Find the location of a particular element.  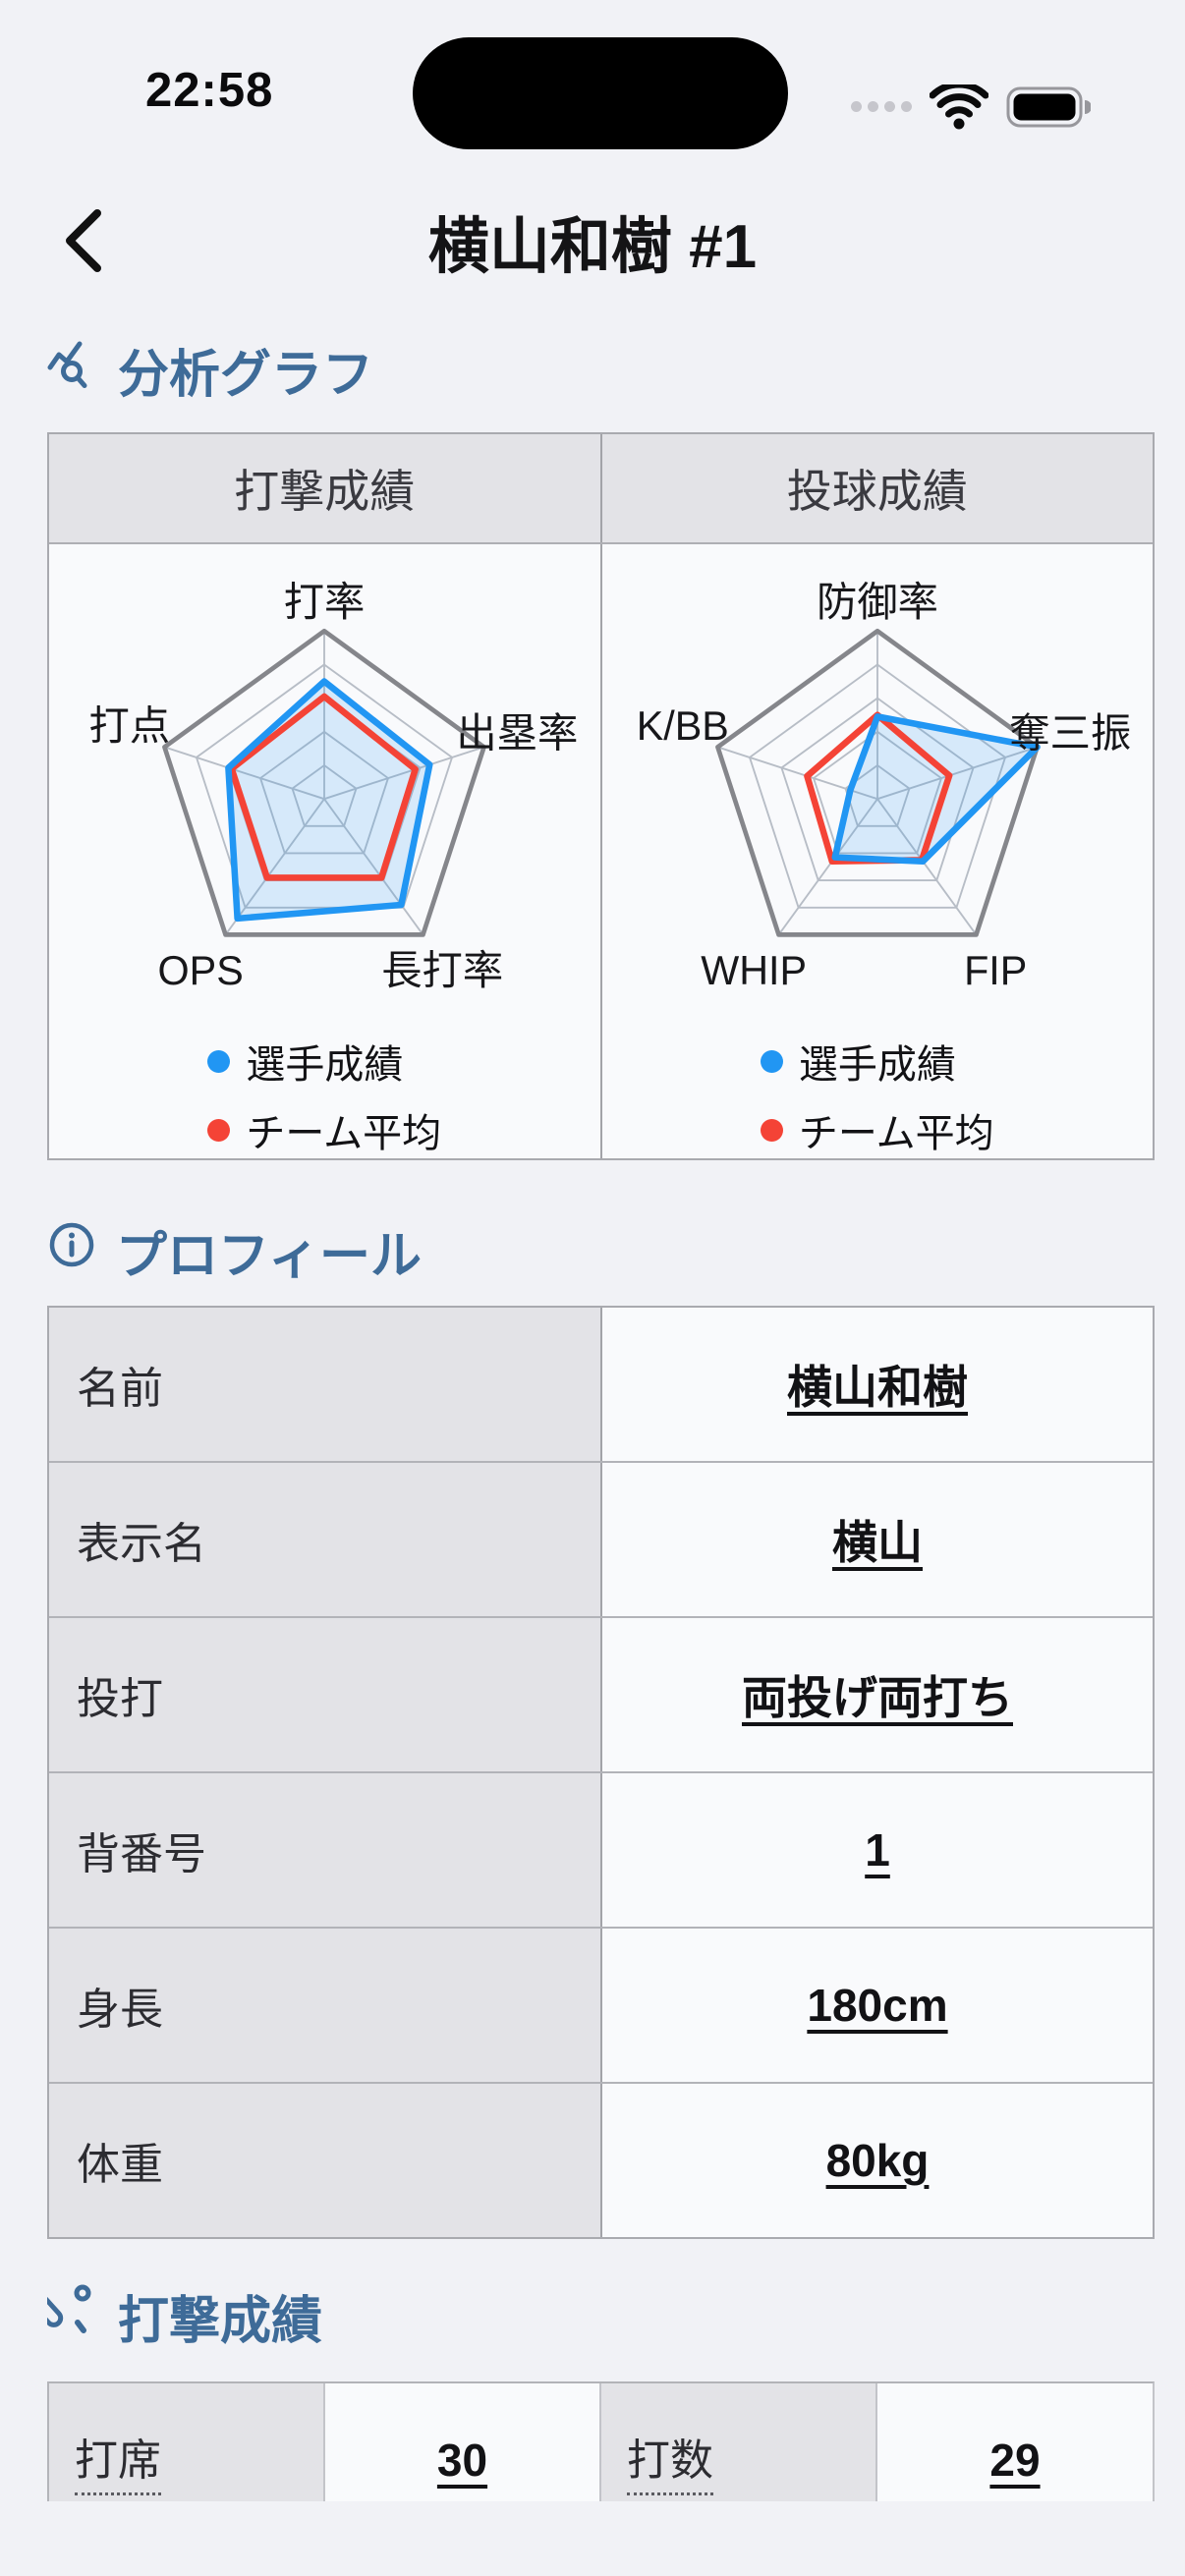

profile-label: 表示名 is located at coordinates (325, 1539).